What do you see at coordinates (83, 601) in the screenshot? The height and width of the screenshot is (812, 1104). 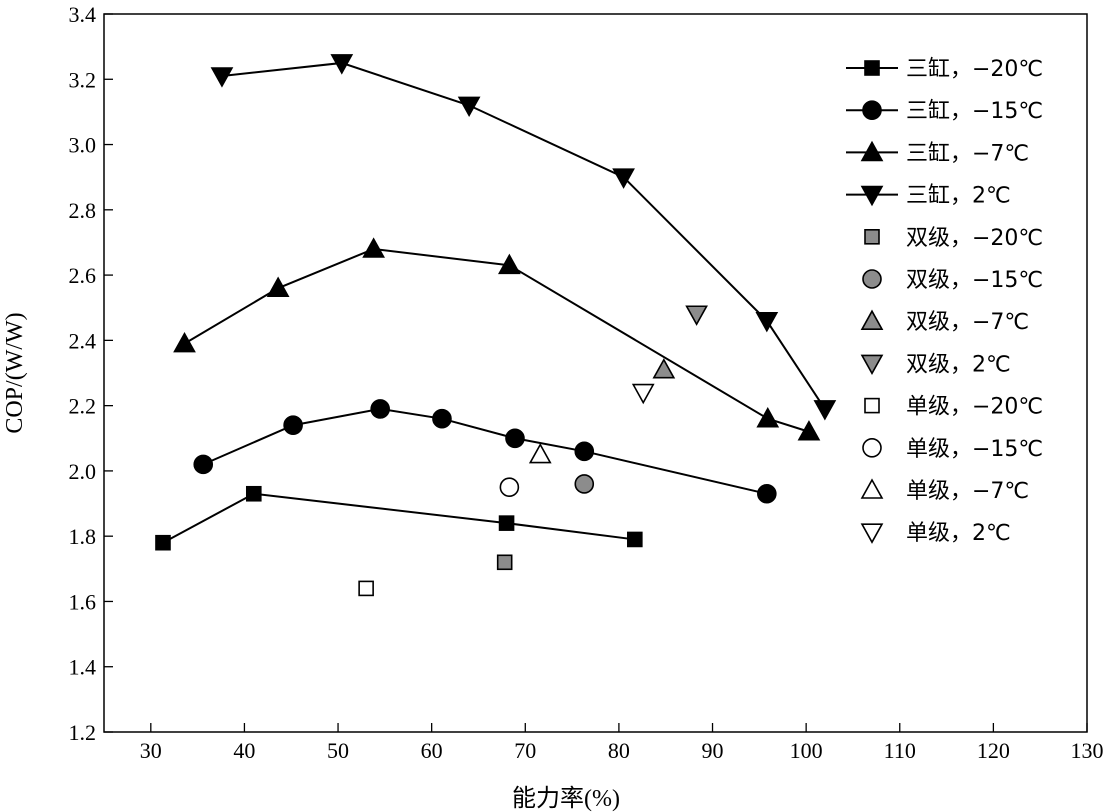 I see `y-tick-label: 1.6` at bounding box center [83, 601].